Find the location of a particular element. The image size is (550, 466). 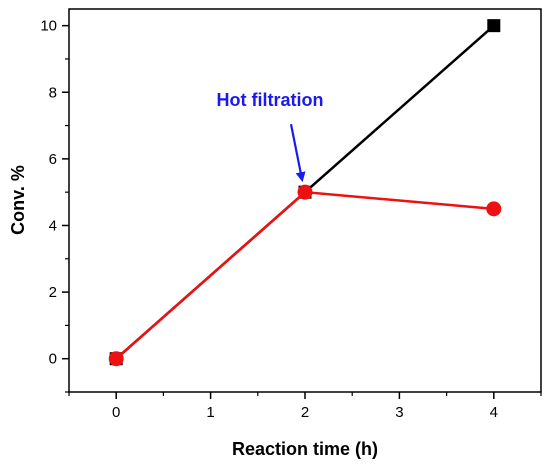

x-tick-label: 0 is located at coordinates (116, 412).